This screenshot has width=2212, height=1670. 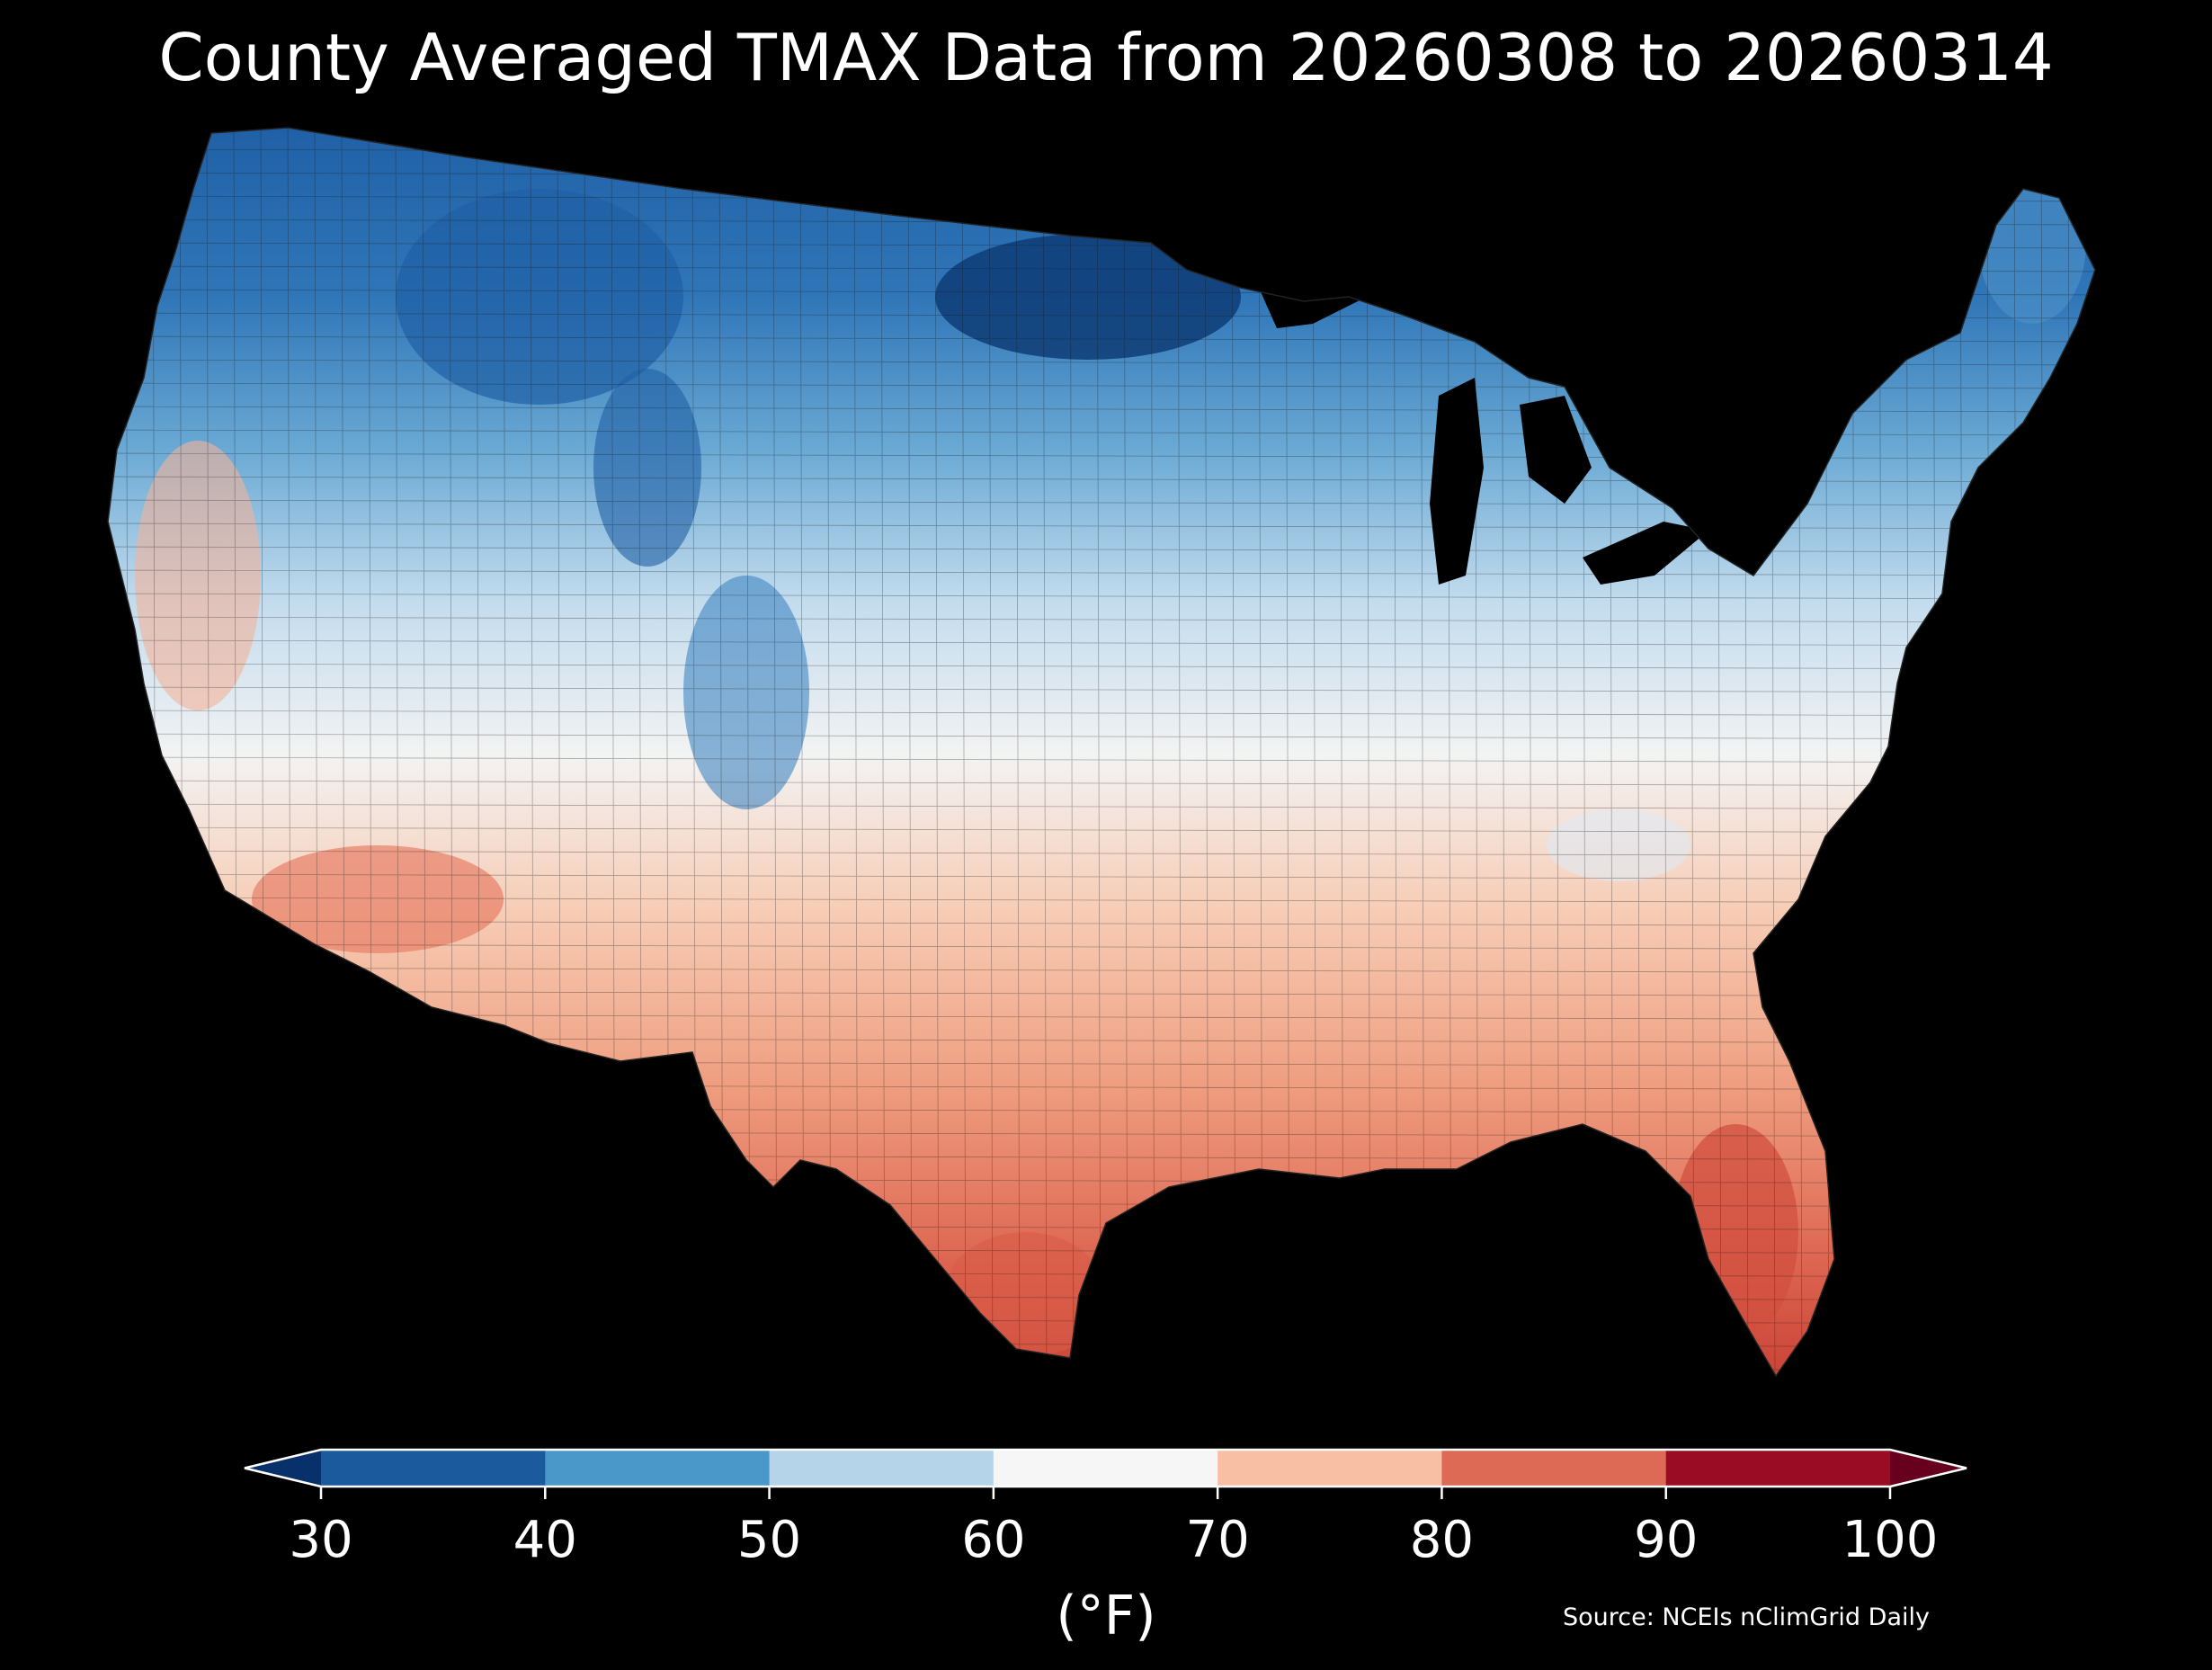 What do you see at coordinates (545, 1540) in the screenshot?
I see `colorbar-tick-label: 40` at bounding box center [545, 1540].